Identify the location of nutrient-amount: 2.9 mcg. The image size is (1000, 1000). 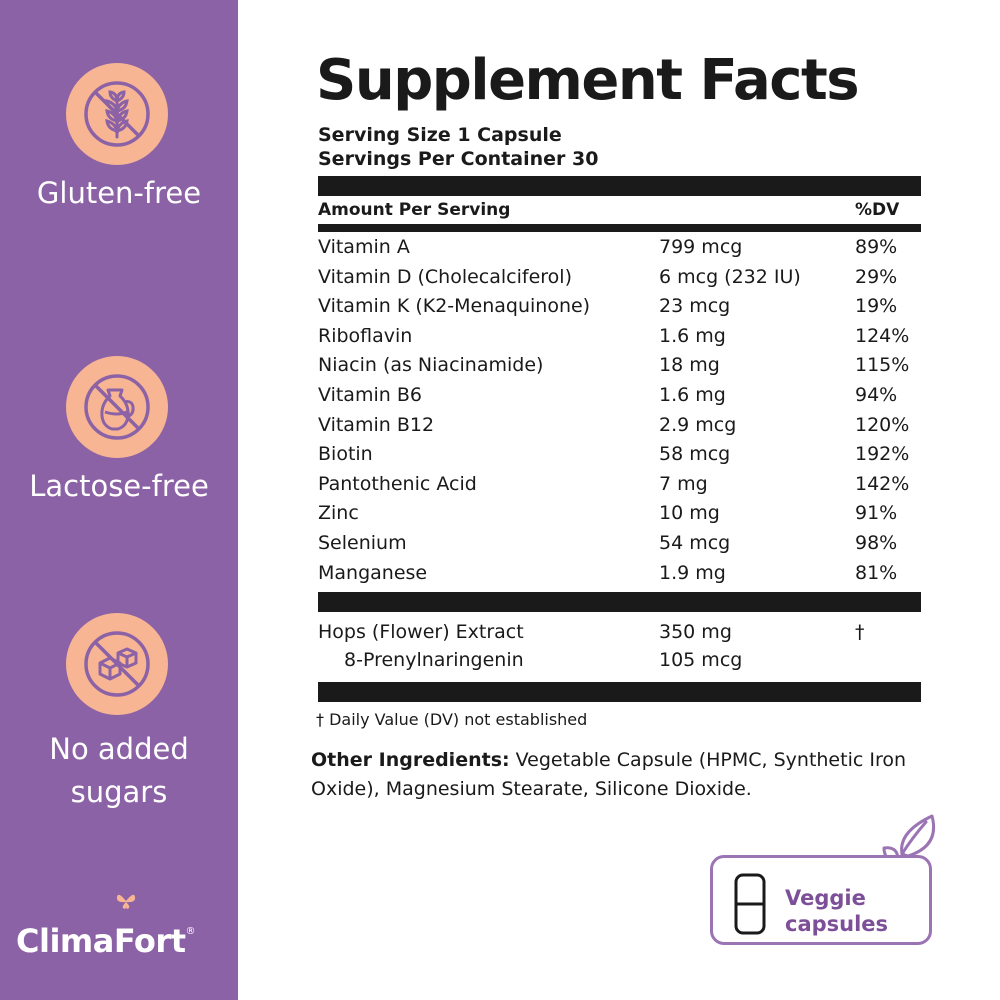
(698, 424).